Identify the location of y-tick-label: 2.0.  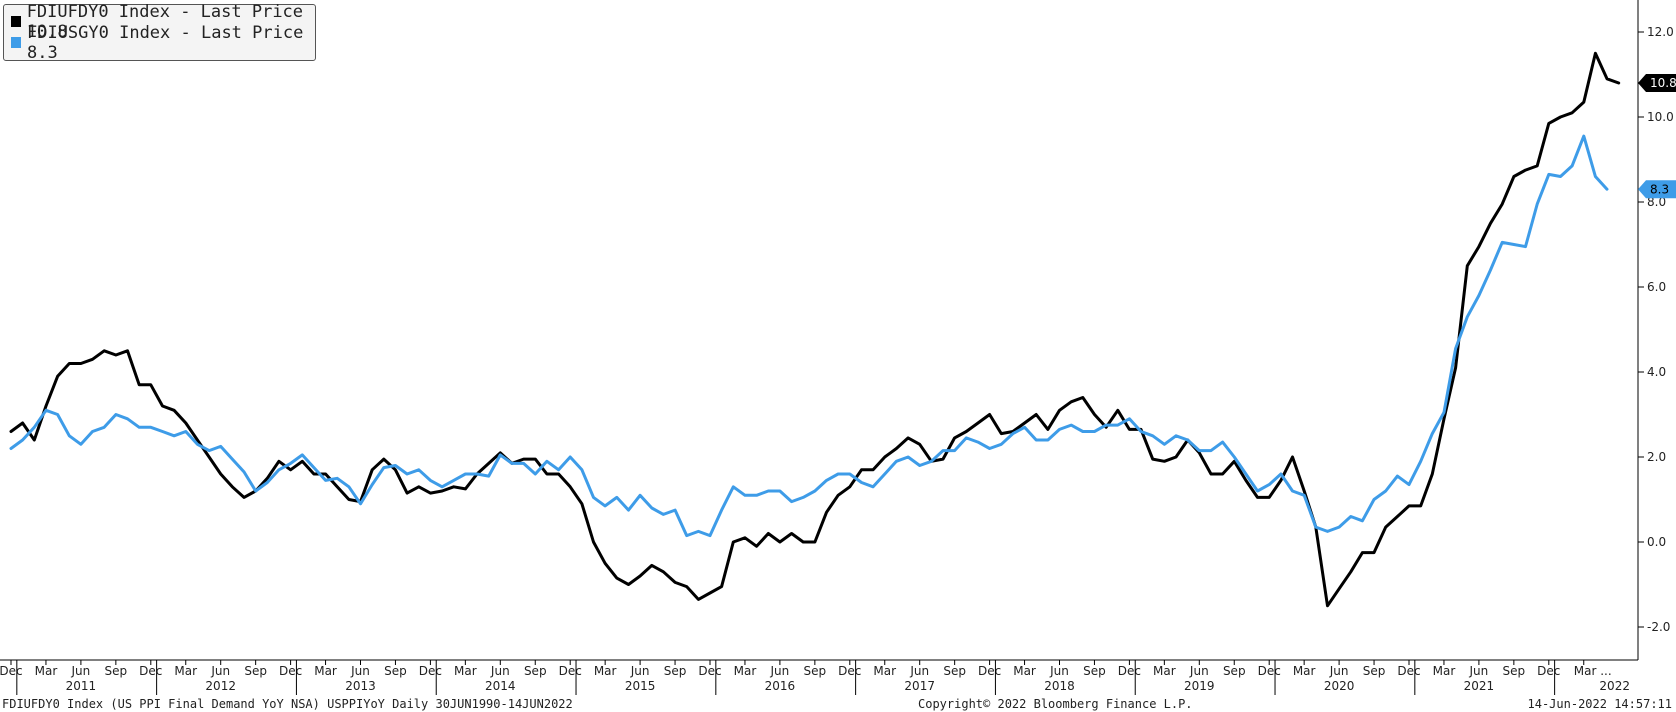
(1656, 457).